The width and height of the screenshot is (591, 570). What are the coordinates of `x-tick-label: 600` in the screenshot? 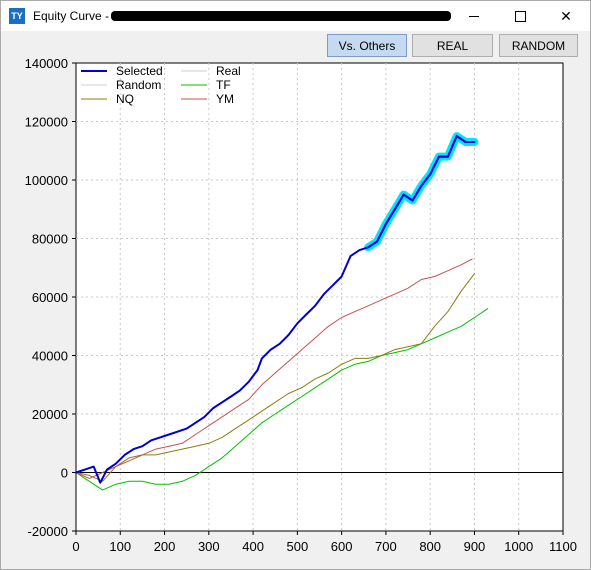 It's located at (342, 546).